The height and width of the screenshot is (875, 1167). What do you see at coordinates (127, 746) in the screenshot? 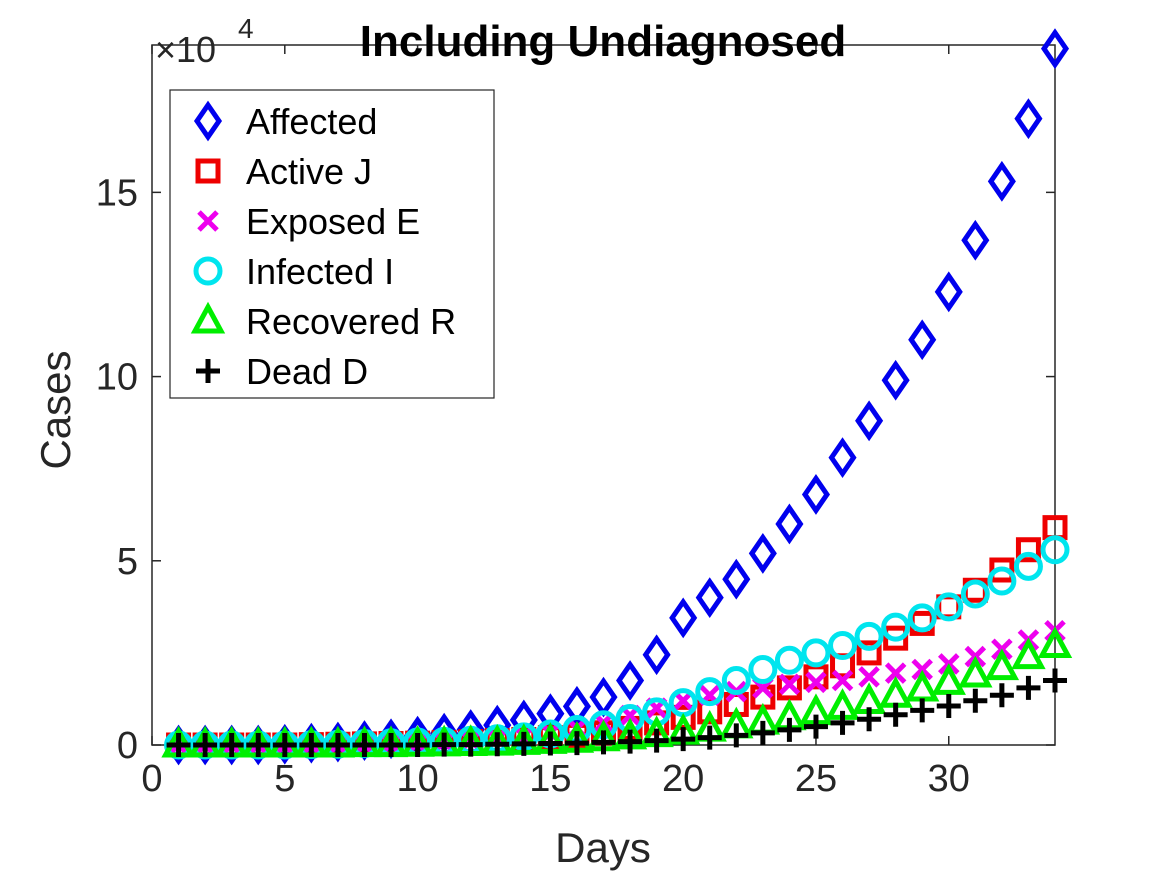
I see `y-tick-label: 0` at bounding box center [127, 746].